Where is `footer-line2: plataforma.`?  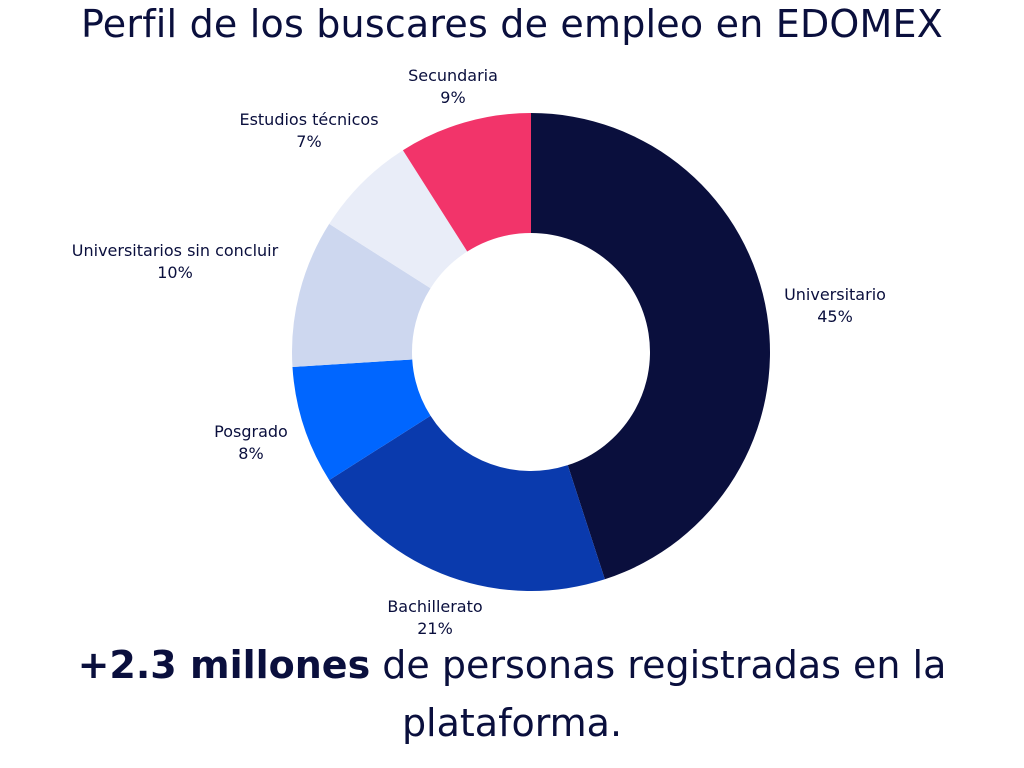 footer-line2: plataforma. is located at coordinates (512, 723).